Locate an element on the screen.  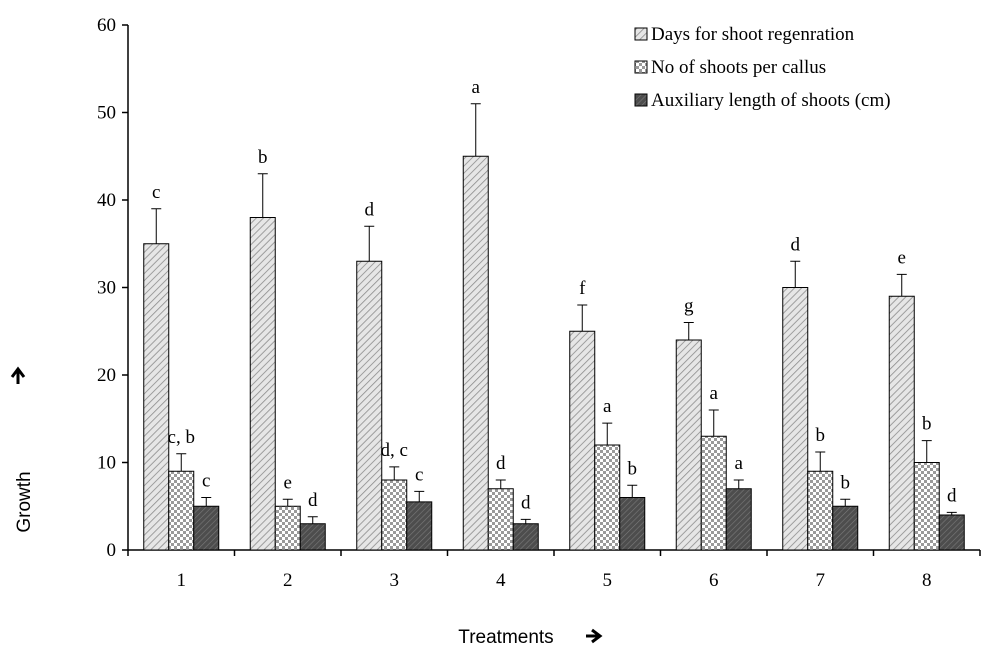
legend-label: Auxiliary length of shoots (cm) is located at coordinates (771, 100).